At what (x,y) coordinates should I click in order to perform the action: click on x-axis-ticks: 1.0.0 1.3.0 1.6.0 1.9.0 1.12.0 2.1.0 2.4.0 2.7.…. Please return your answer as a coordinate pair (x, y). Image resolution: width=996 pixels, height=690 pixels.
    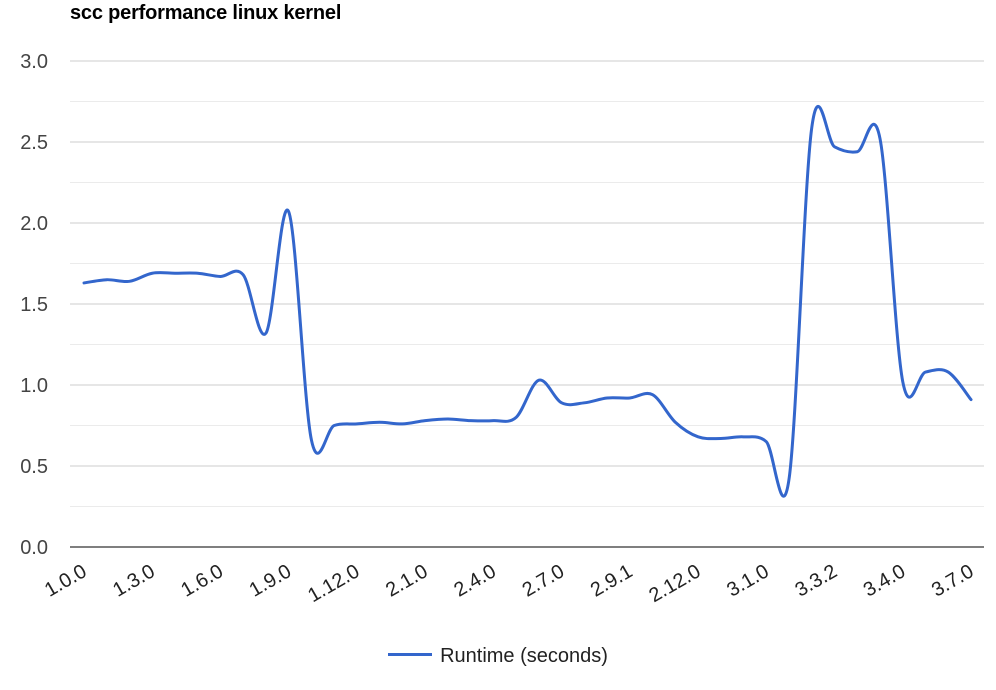
    Looking at the image, I should click on (509, 583).